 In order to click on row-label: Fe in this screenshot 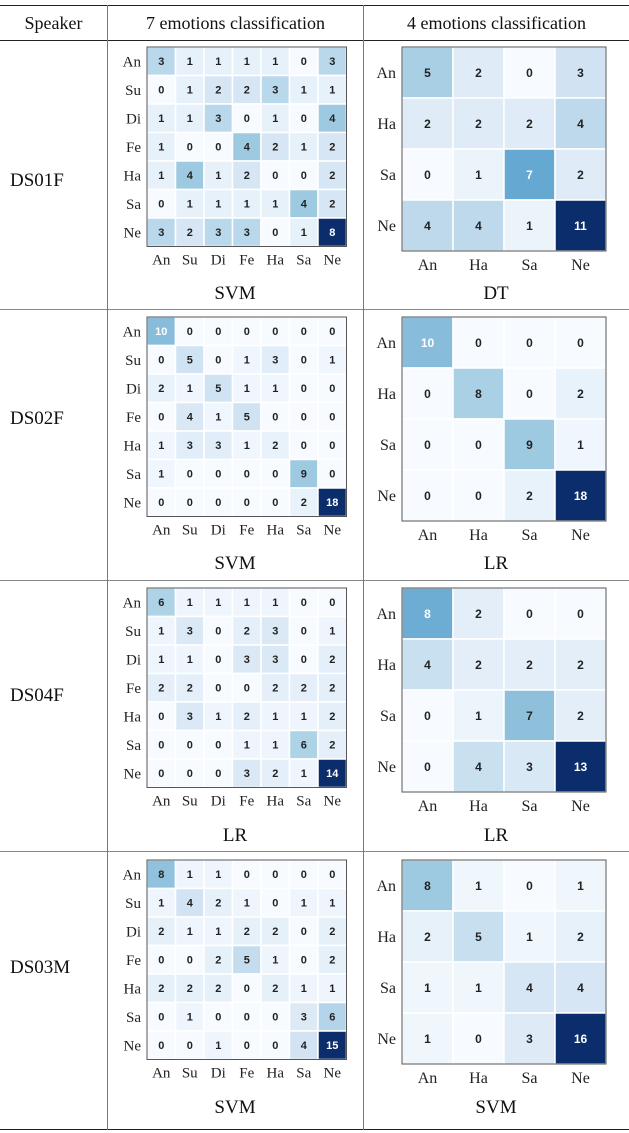, I will do `click(133, 148)`.